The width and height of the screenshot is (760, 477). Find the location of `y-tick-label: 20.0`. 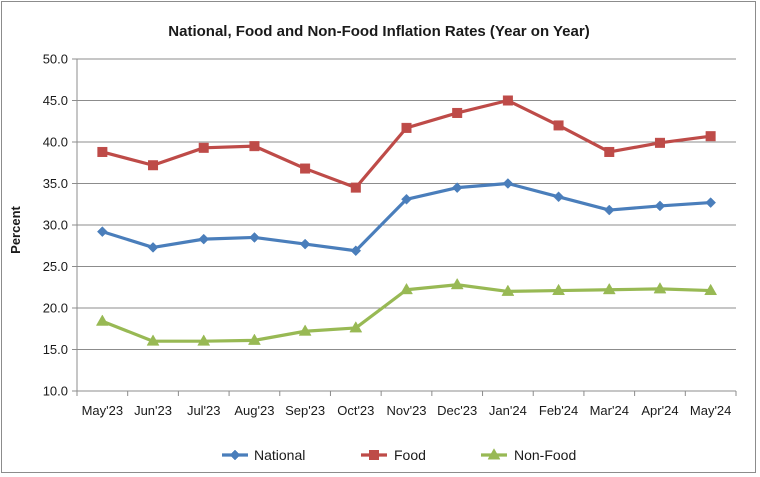

y-tick-label: 20.0 is located at coordinates (55, 308).